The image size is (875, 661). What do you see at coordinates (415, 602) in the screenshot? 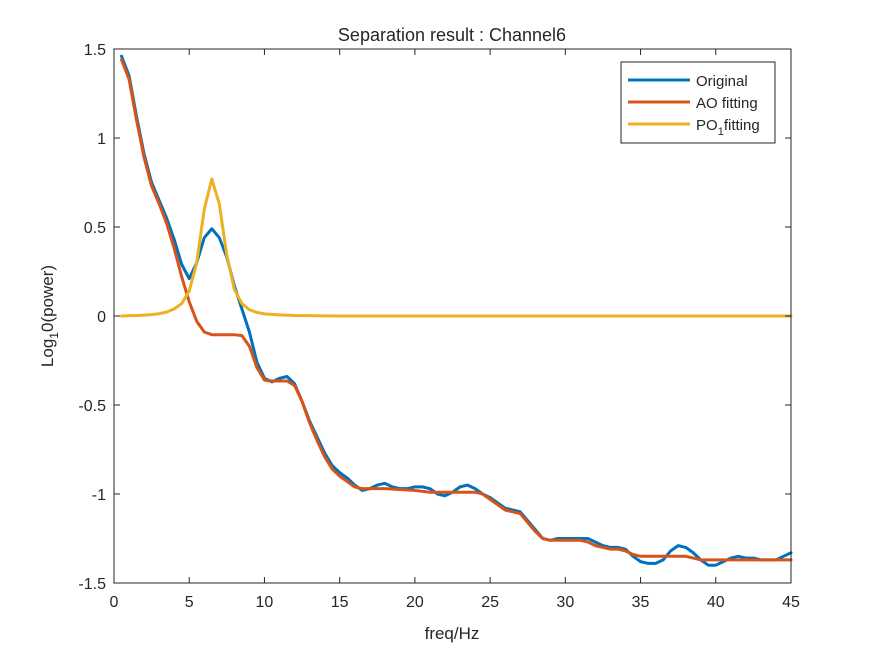
I see `x-tick-label: 20` at bounding box center [415, 602].